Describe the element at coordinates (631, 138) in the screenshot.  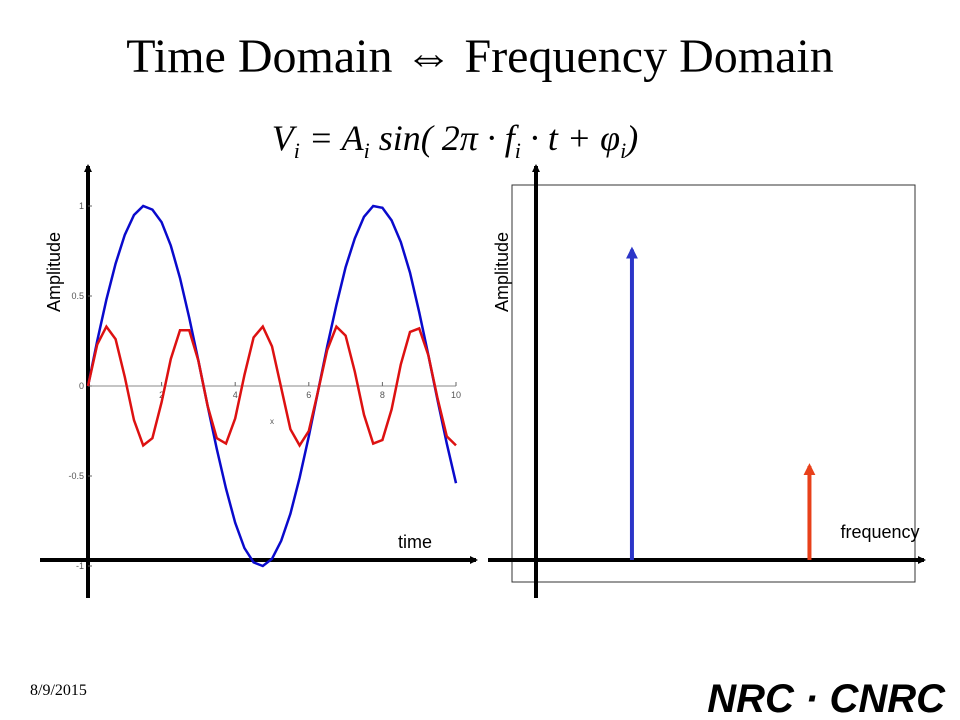
I see `formula-part: )` at that location.